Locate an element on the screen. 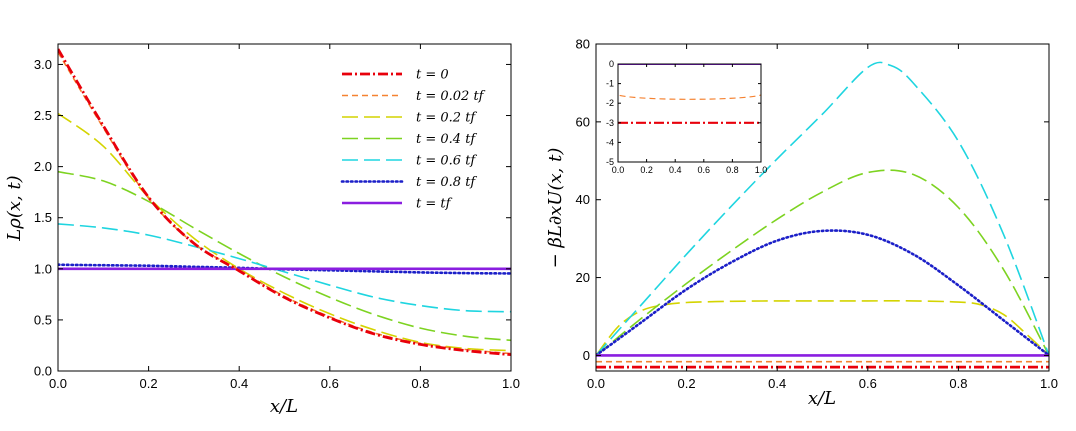  inset-background is located at coordinates (689, 113).